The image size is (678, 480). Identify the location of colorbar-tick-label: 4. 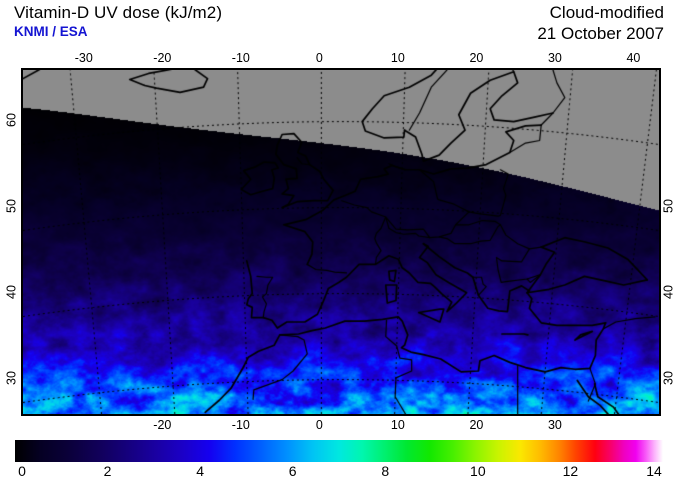
(200, 471).